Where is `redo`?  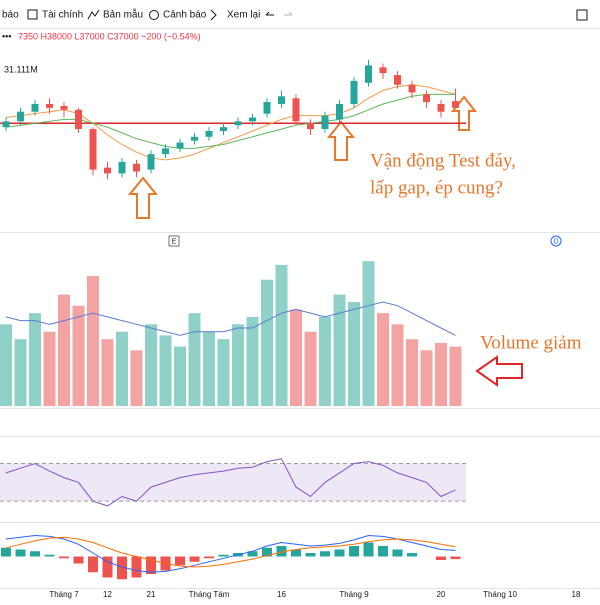 redo is located at coordinates (288, 13).